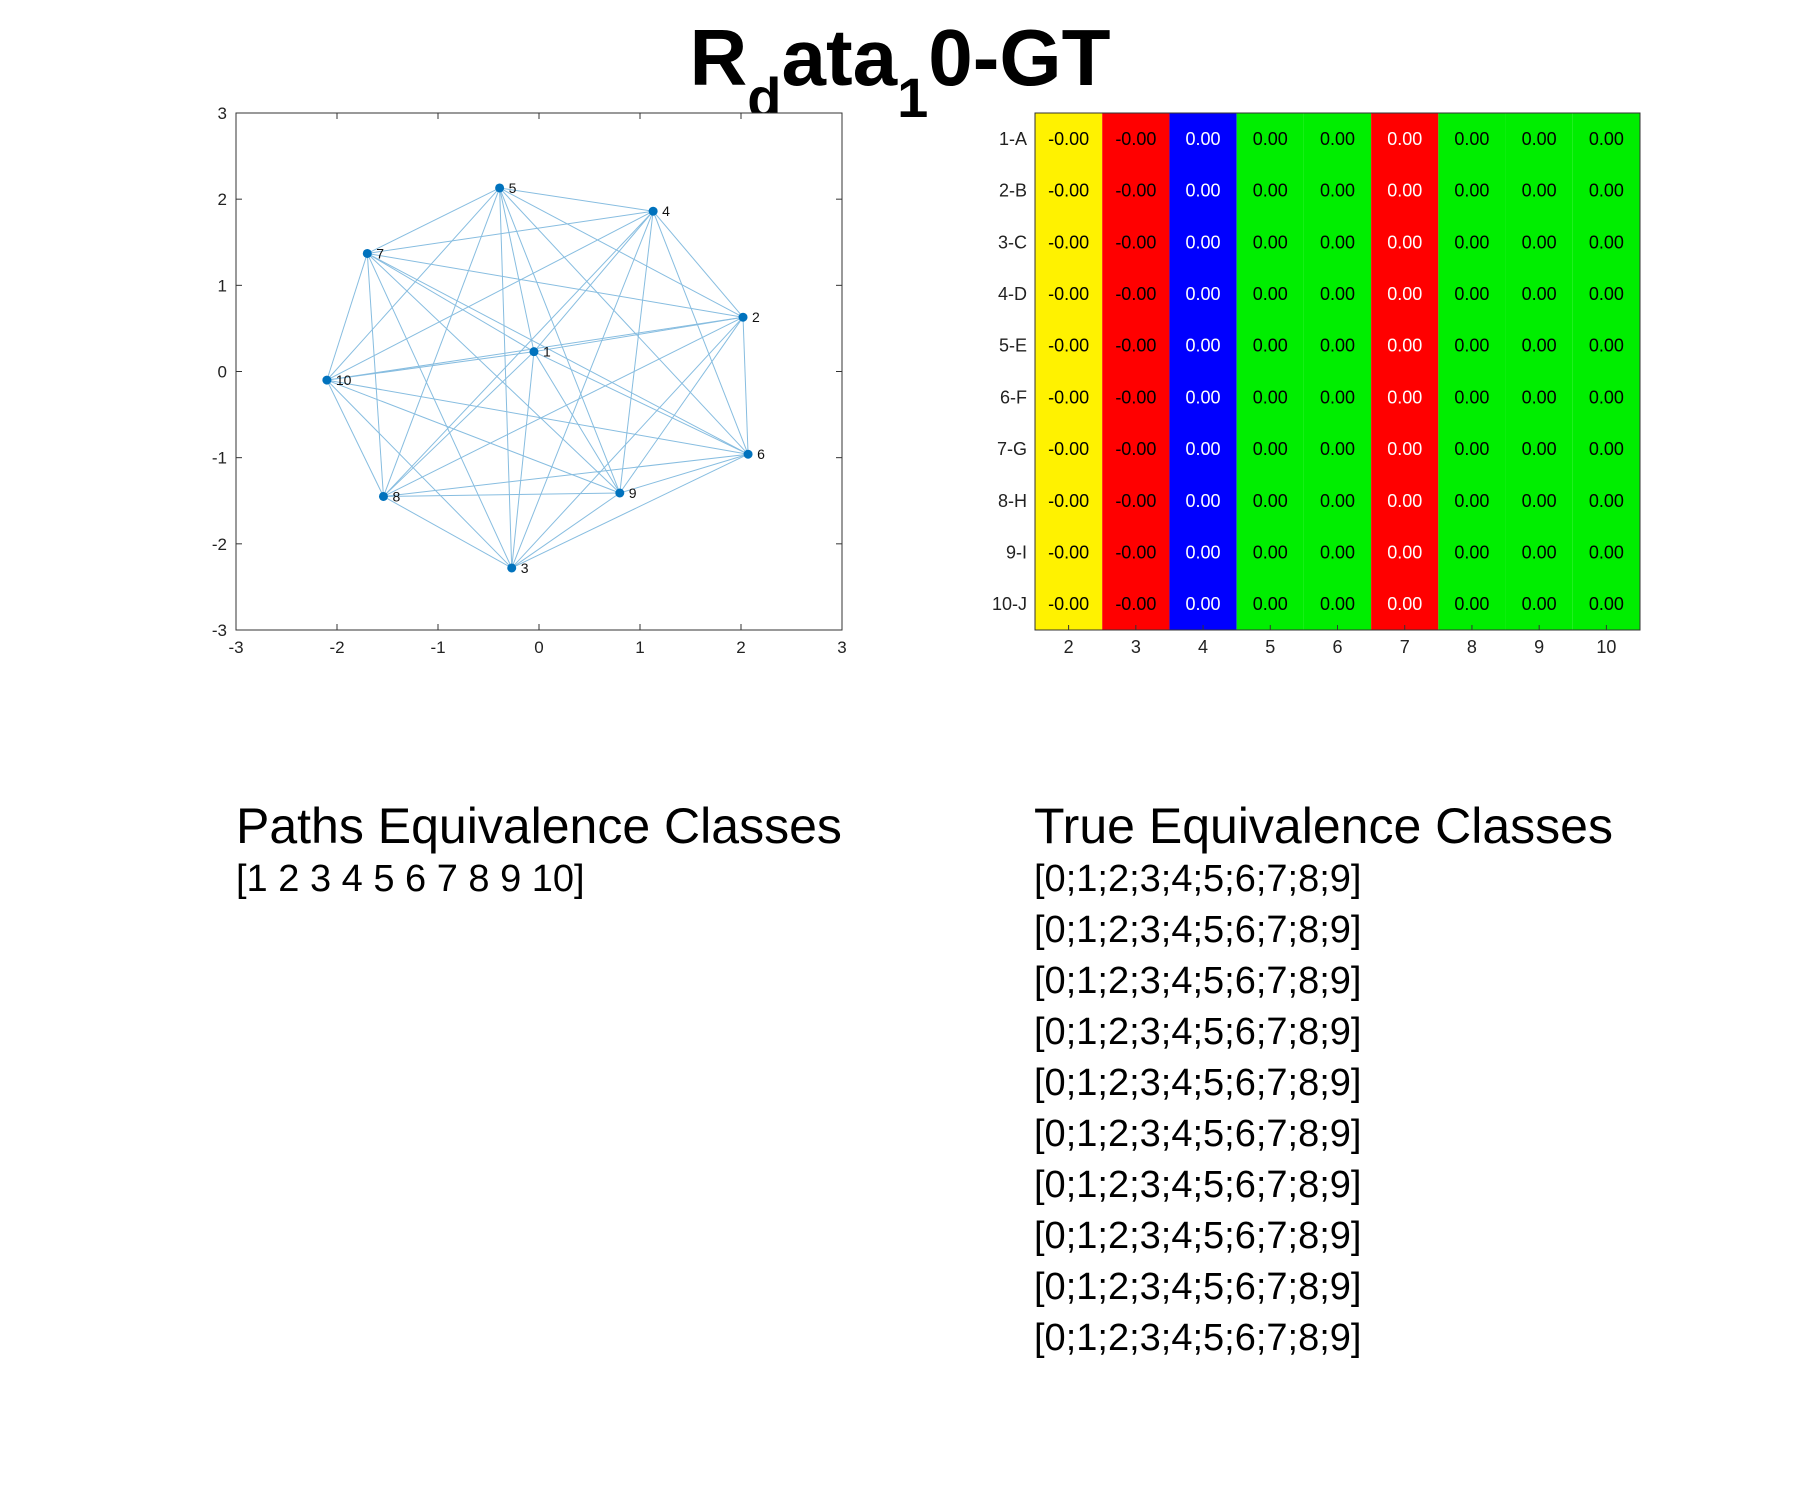  I want to click on heatmap-column-label: 3, so click(1136, 647).